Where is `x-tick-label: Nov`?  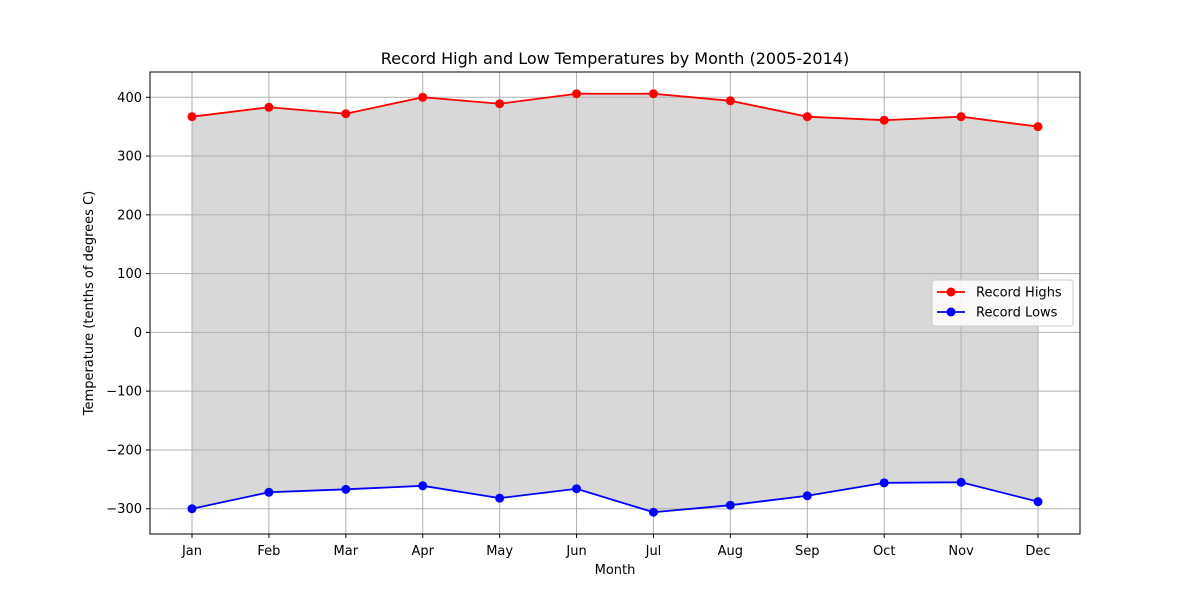
x-tick-label: Nov is located at coordinates (961, 551).